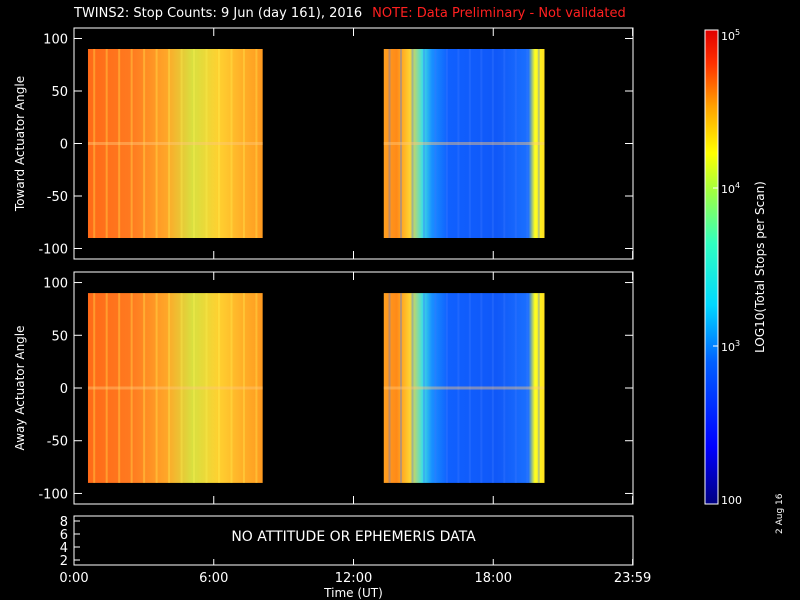 The image size is (800, 600). I want to click on x-axis-label: Time (UT), so click(353, 593).